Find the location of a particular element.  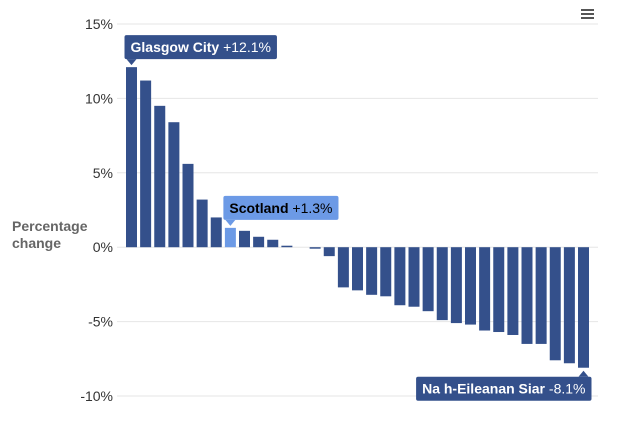

callout-value: +12.1% is located at coordinates (245, 47).